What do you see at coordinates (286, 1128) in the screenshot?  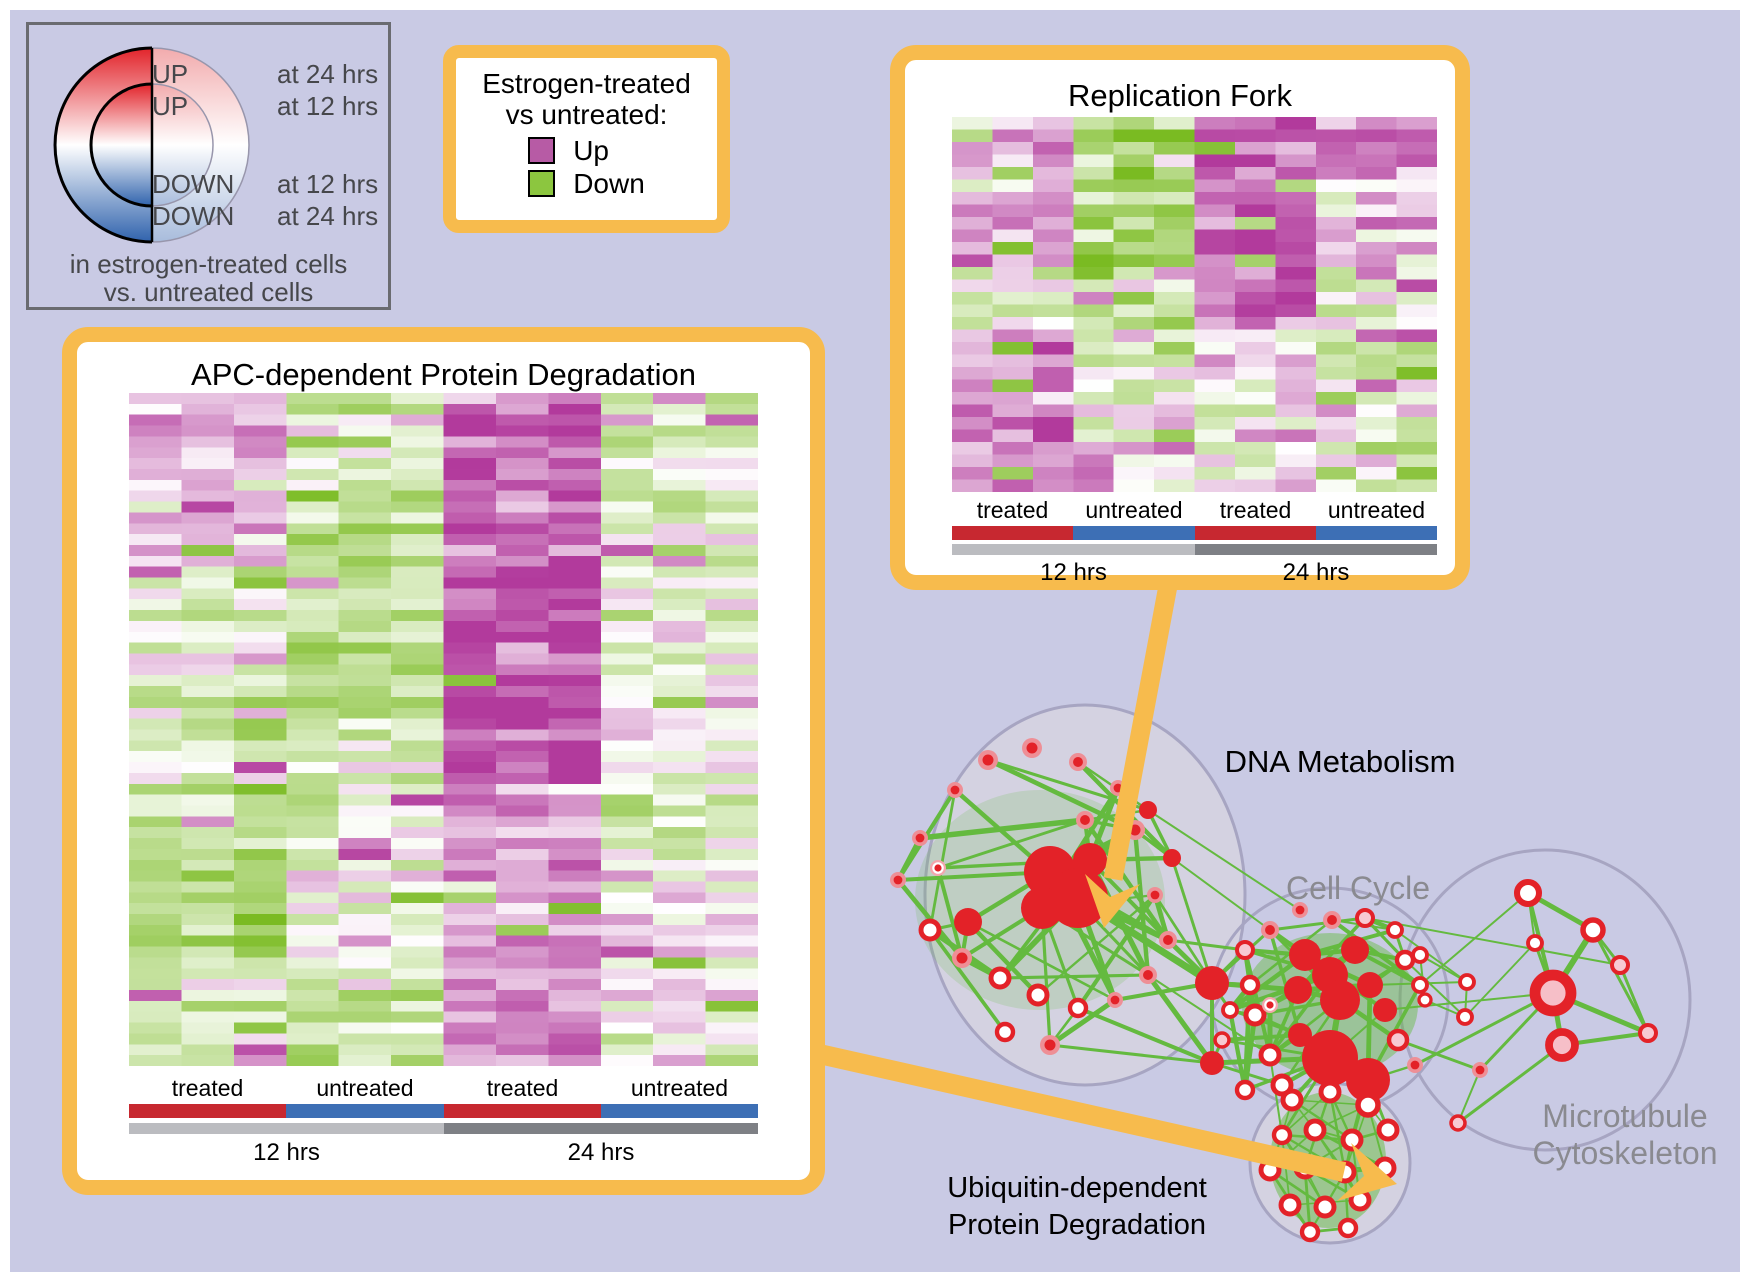 I see `apc-12hrs-bar` at bounding box center [286, 1128].